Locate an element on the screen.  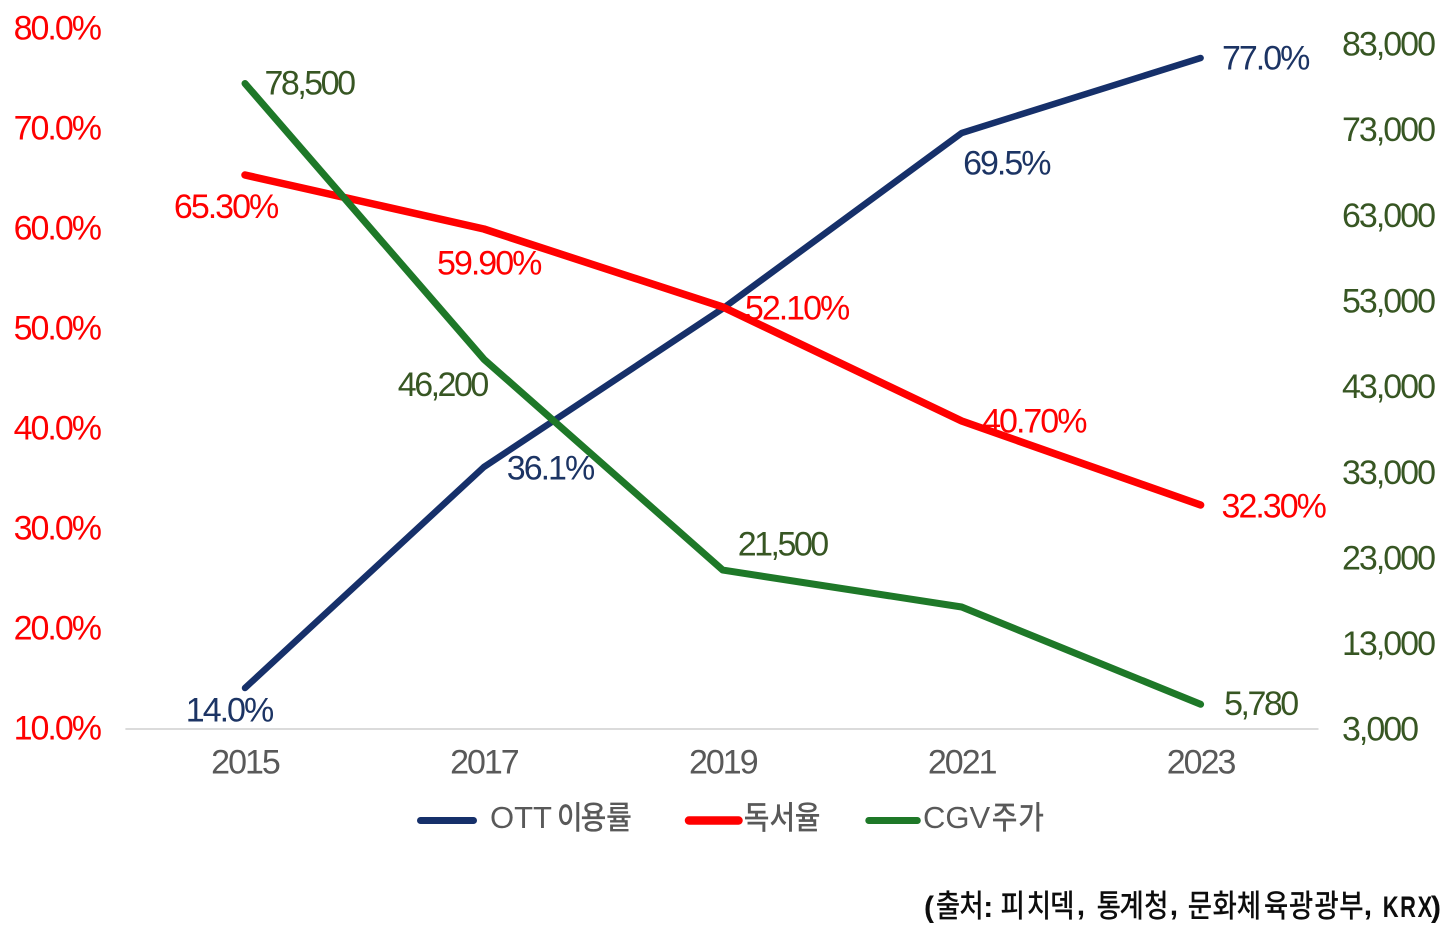
svg-text: 46,200 is located at coordinates (443, 385).